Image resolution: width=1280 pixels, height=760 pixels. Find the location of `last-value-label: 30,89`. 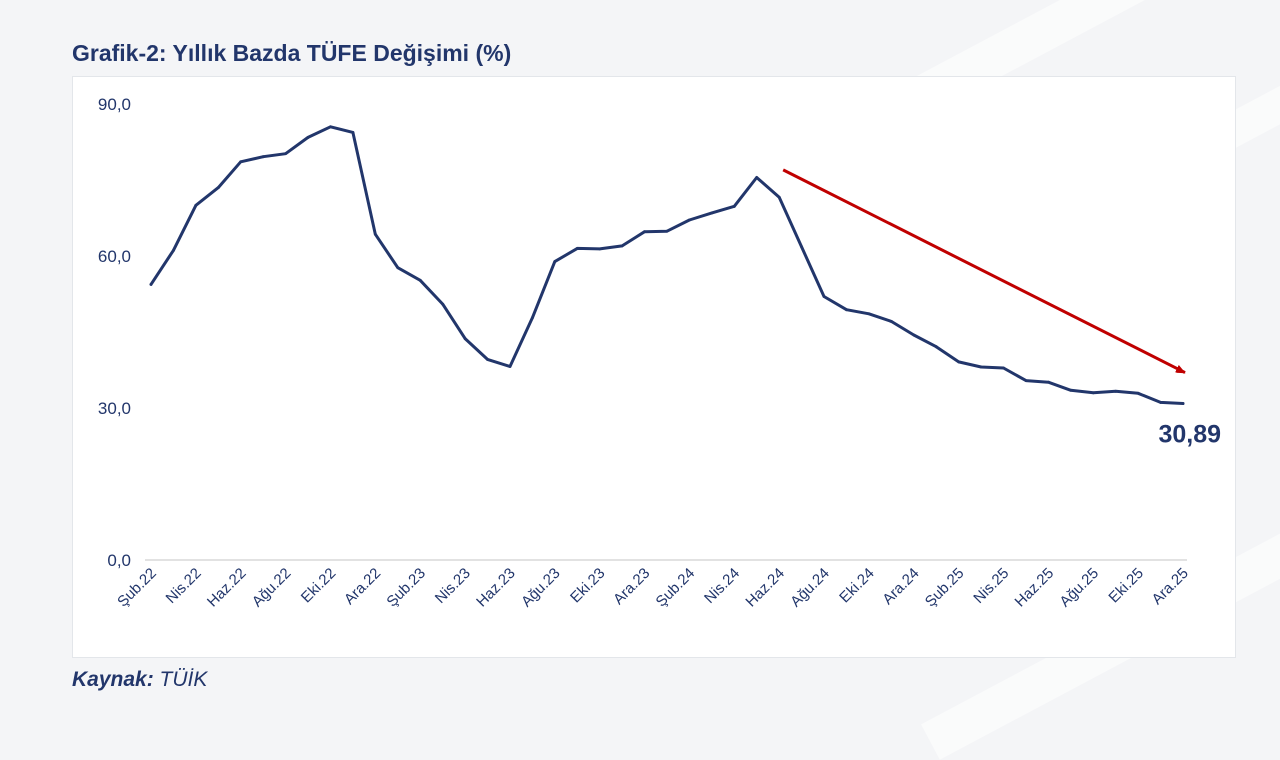

last-value-label: 30,89 is located at coordinates (1189, 434).